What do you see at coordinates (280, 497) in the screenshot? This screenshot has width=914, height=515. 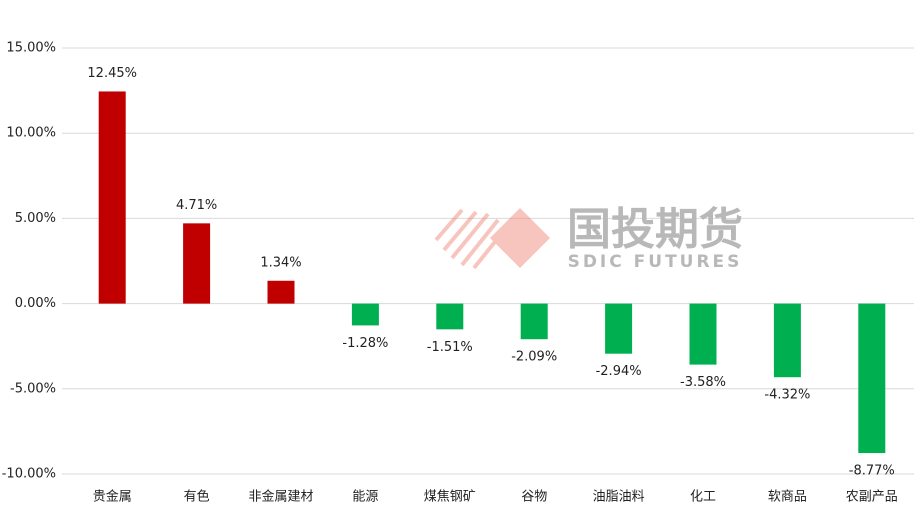 I see `x-tick-label: 非金属建材` at bounding box center [280, 497].